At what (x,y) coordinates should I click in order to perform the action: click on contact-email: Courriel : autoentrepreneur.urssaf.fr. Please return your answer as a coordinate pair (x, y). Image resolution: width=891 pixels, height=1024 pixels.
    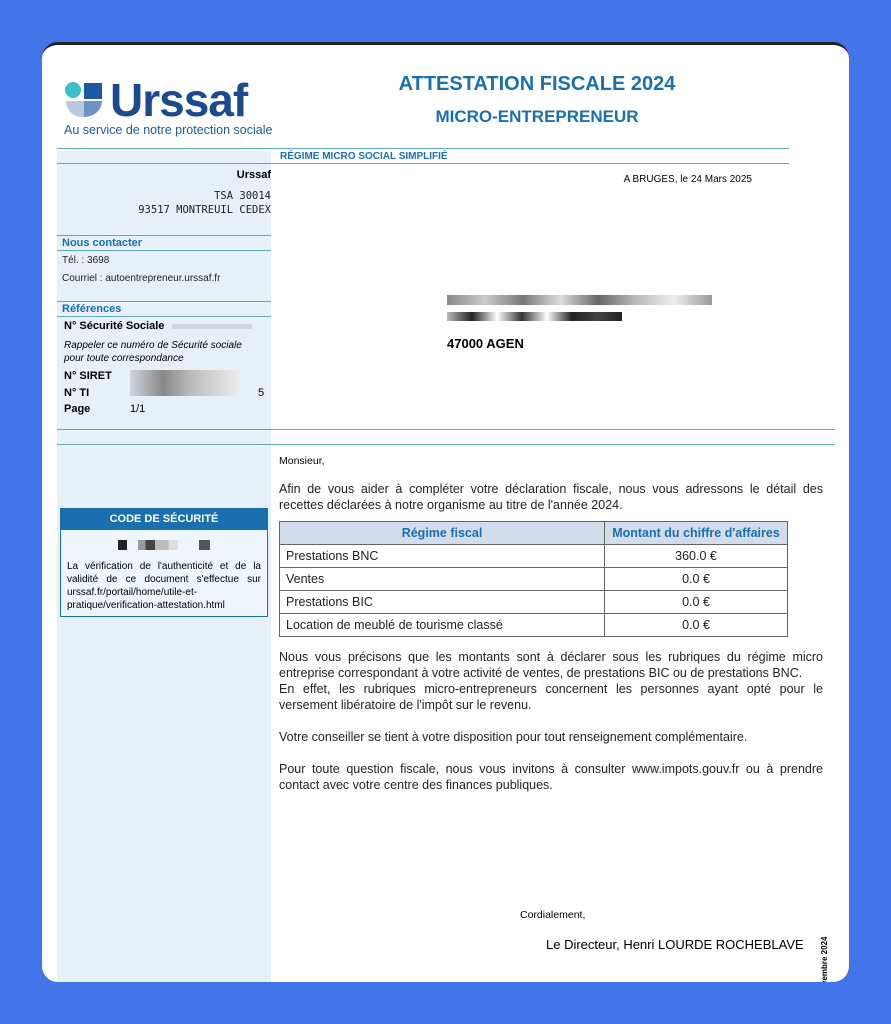
    Looking at the image, I should click on (141, 278).